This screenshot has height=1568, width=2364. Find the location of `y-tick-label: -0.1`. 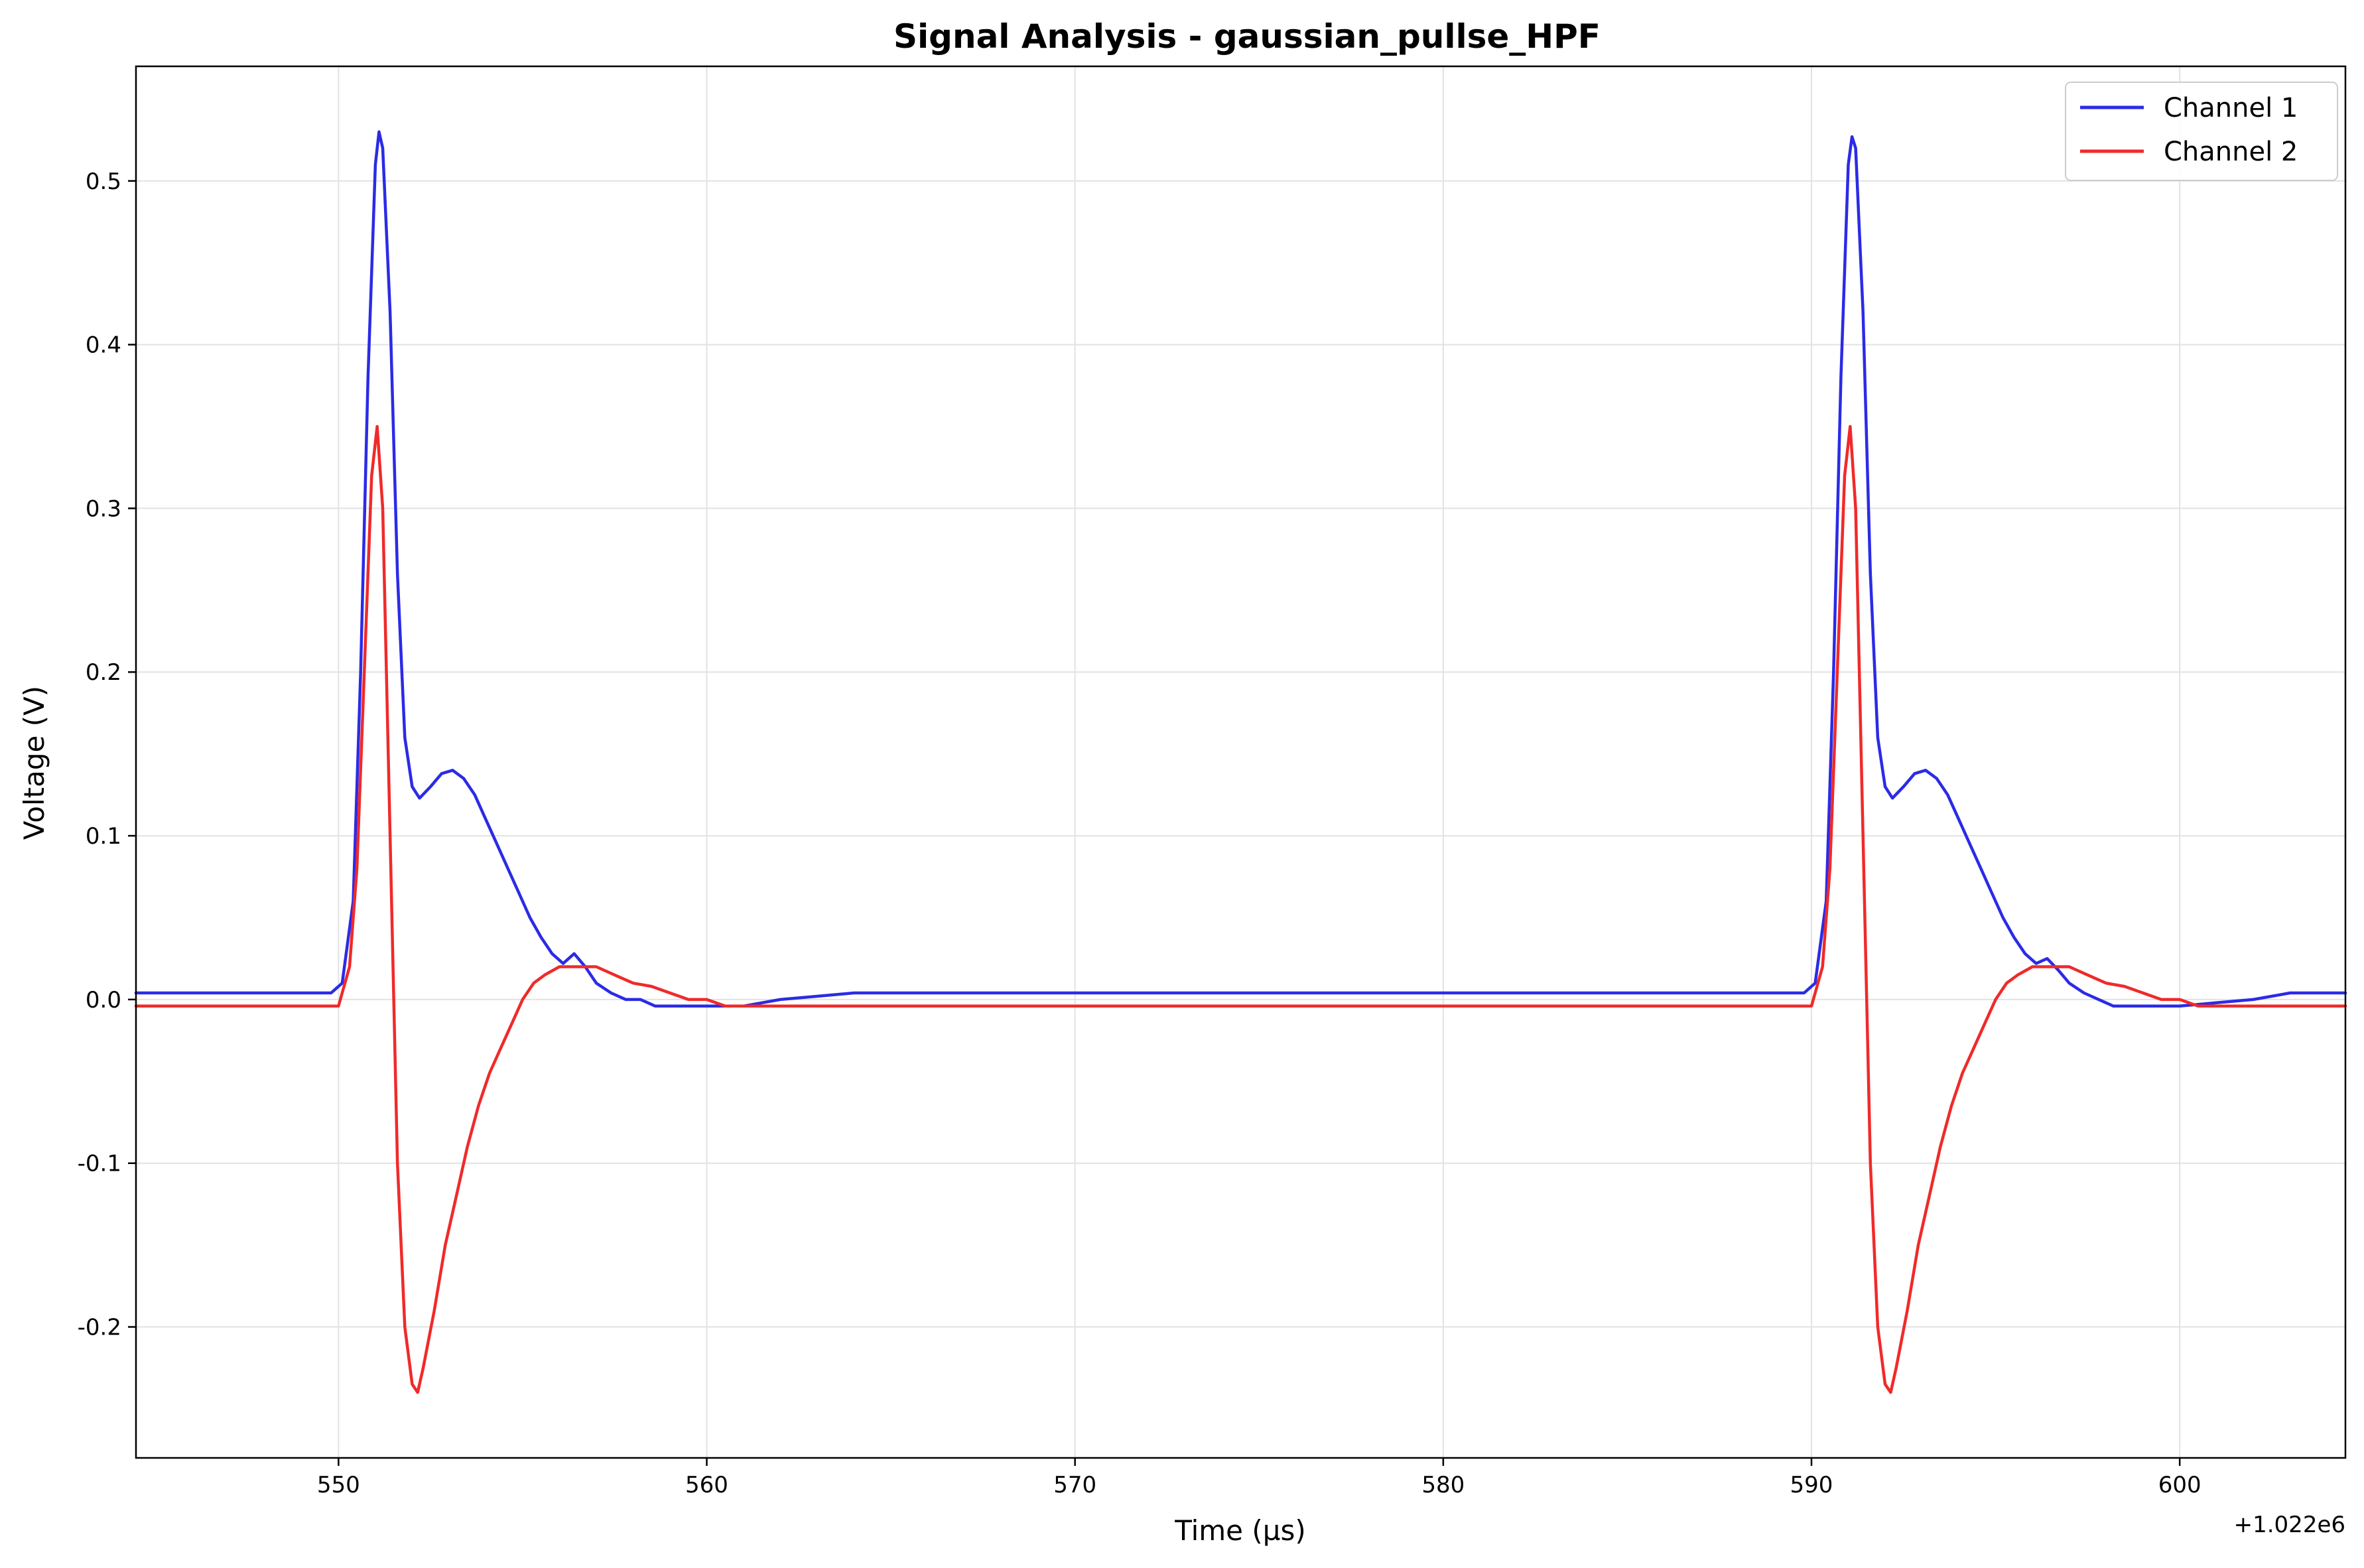

y-tick-label: -0.1 is located at coordinates (99, 1164).